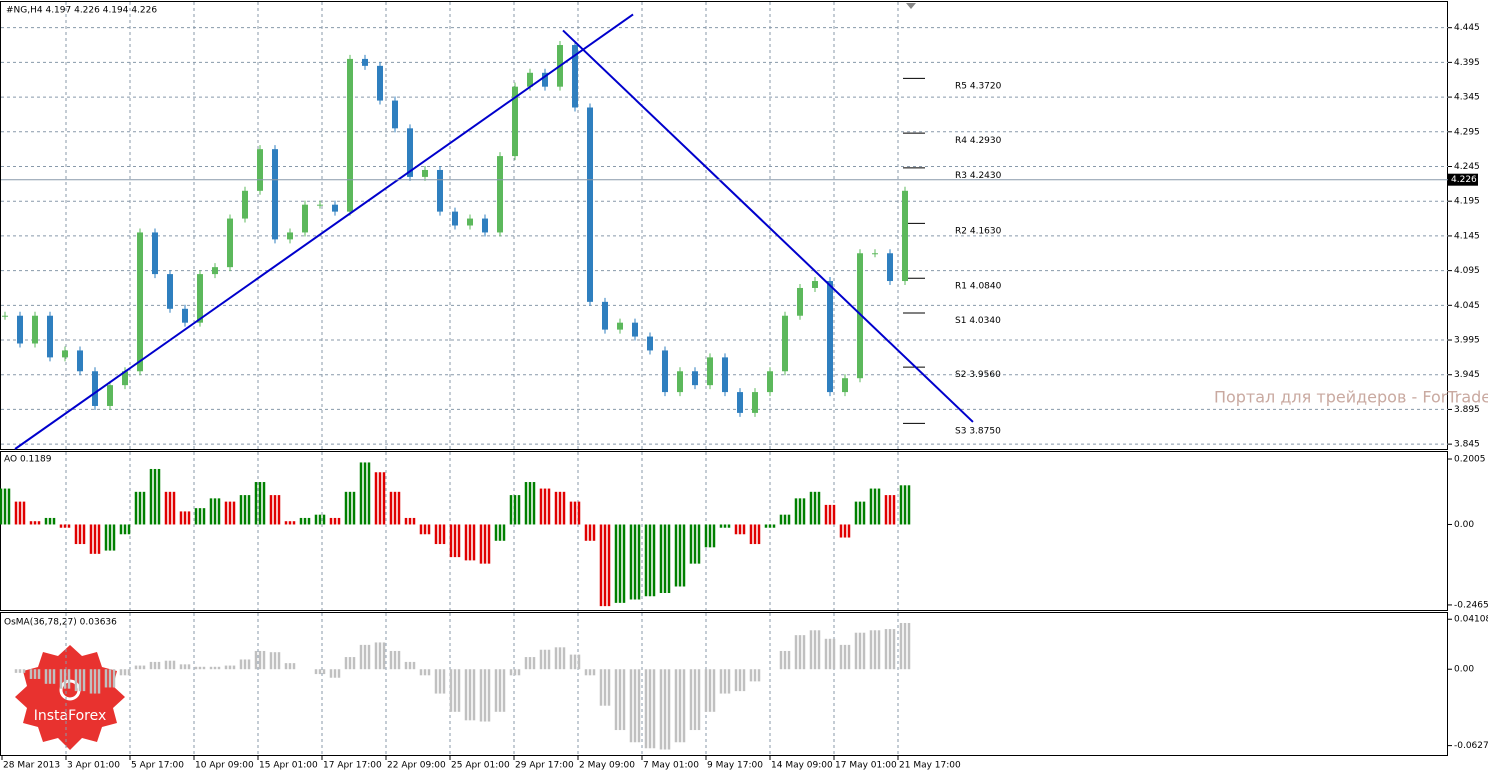 This screenshot has height=777, width=1488. I want to click on y-tick-label: 3.995, so click(1467, 341).